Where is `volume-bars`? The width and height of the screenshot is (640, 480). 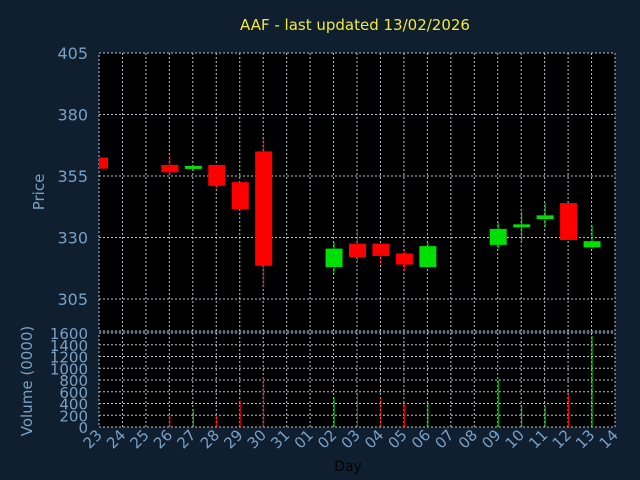
volume-bars is located at coordinates (381, 381).